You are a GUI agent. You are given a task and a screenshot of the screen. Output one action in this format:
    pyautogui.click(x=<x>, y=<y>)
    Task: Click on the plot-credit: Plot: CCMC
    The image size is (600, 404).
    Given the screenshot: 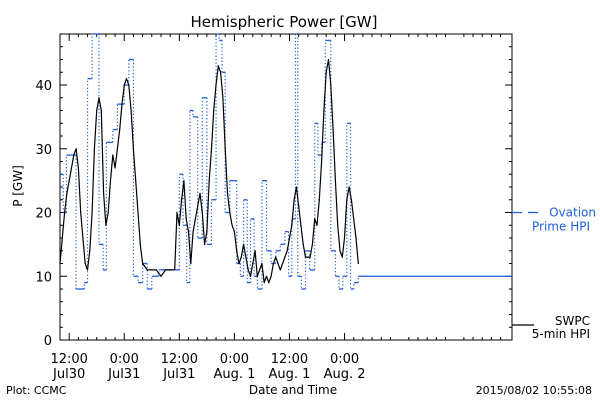 What is the action you would take?
    pyautogui.click(x=36, y=390)
    